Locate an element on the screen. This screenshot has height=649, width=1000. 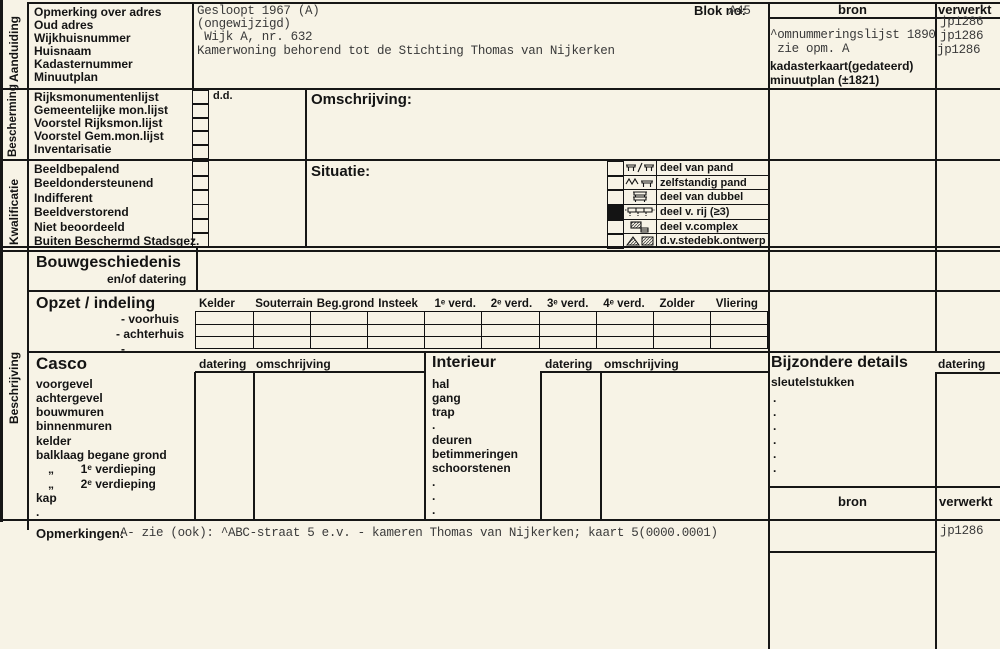
sidebar-label-beschrijving: Beschrijving is located at coordinates (14, 387).